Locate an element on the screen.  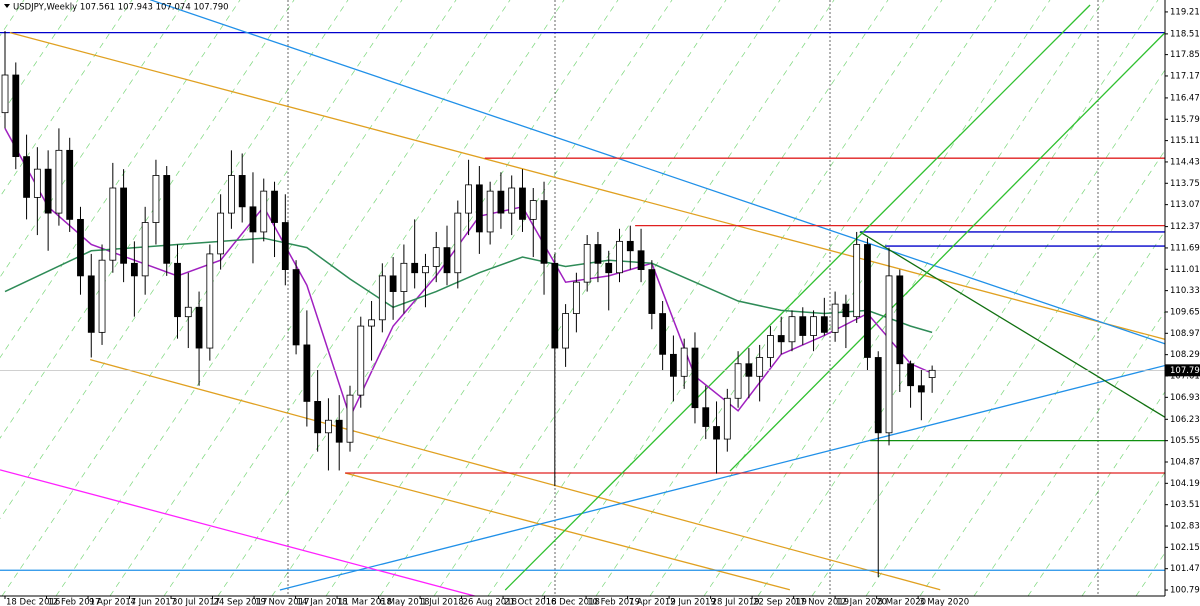
x-tick-label: 12 Feb 2017 is located at coordinates (74, 602).